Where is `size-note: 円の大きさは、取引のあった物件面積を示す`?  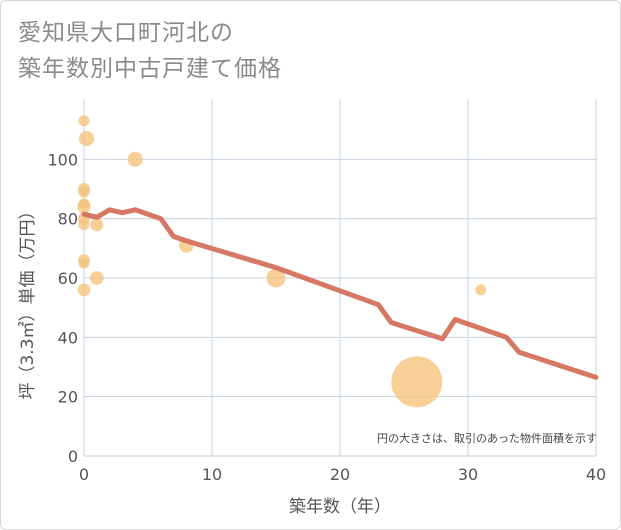 size-note: 円の大きさは、取引のあった物件面積を示す is located at coordinates (487, 438).